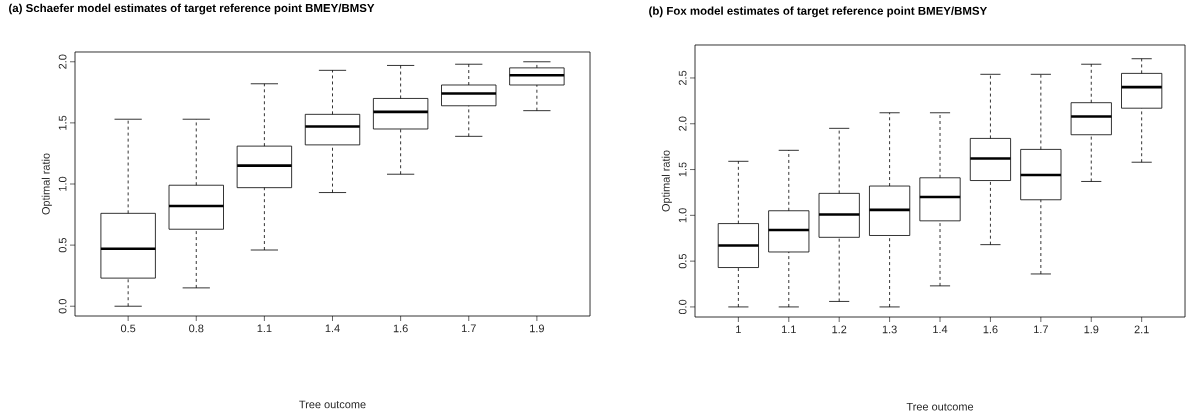  Describe the element at coordinates (196, 328) in the screenshot. I see `x-tick-label: 0.8` at that location.